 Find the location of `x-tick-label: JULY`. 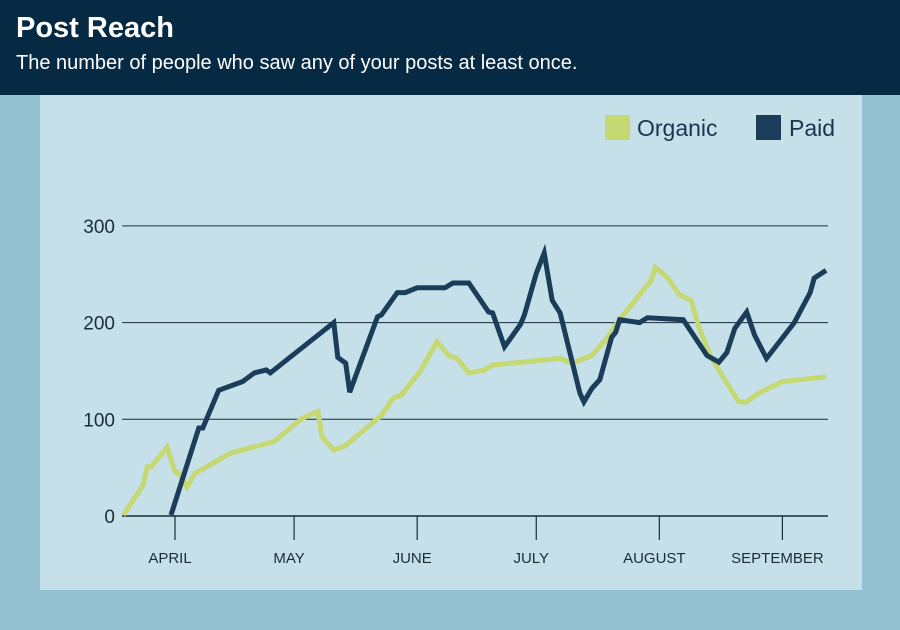

x-tick-label: JULY is located at coordinates (531, 558).